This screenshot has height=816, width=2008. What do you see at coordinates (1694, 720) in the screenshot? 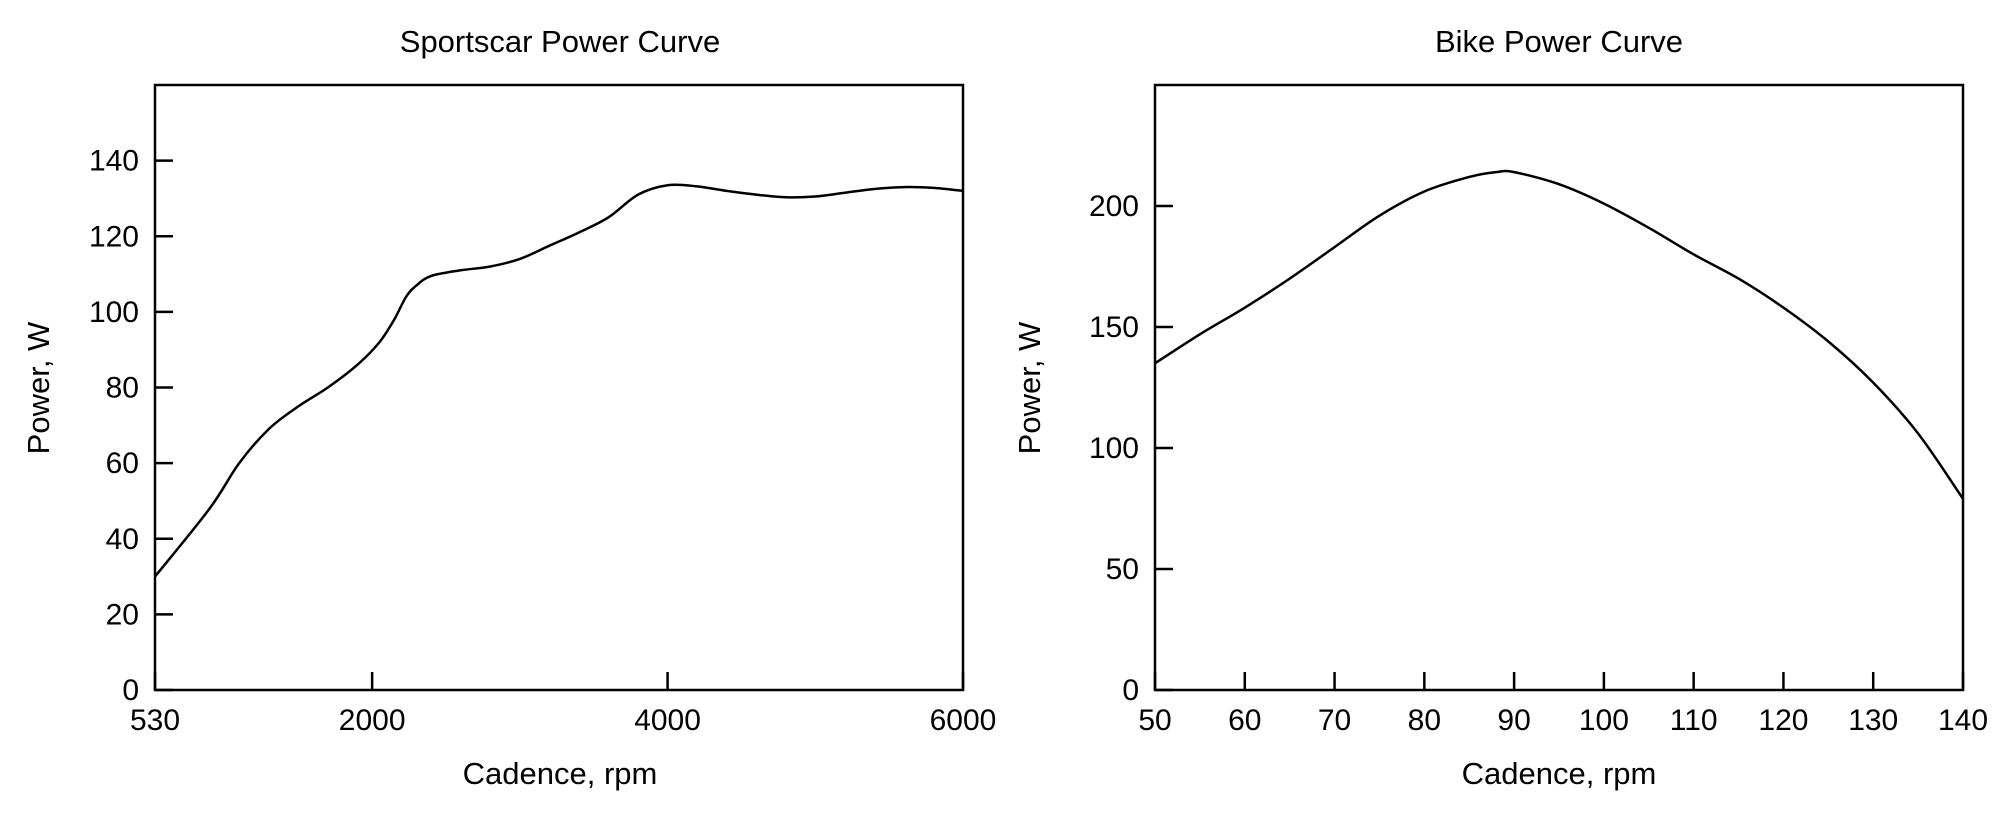
I see `bike-x-tick-label: 110` at bounding box center [1694, 720].